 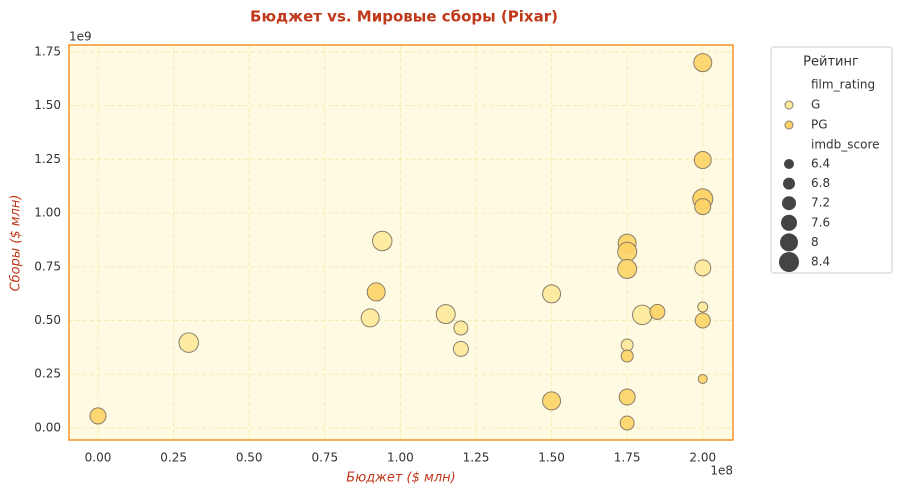 I want to click on x-tick-label: 0.25, so click(x=173, y=458).